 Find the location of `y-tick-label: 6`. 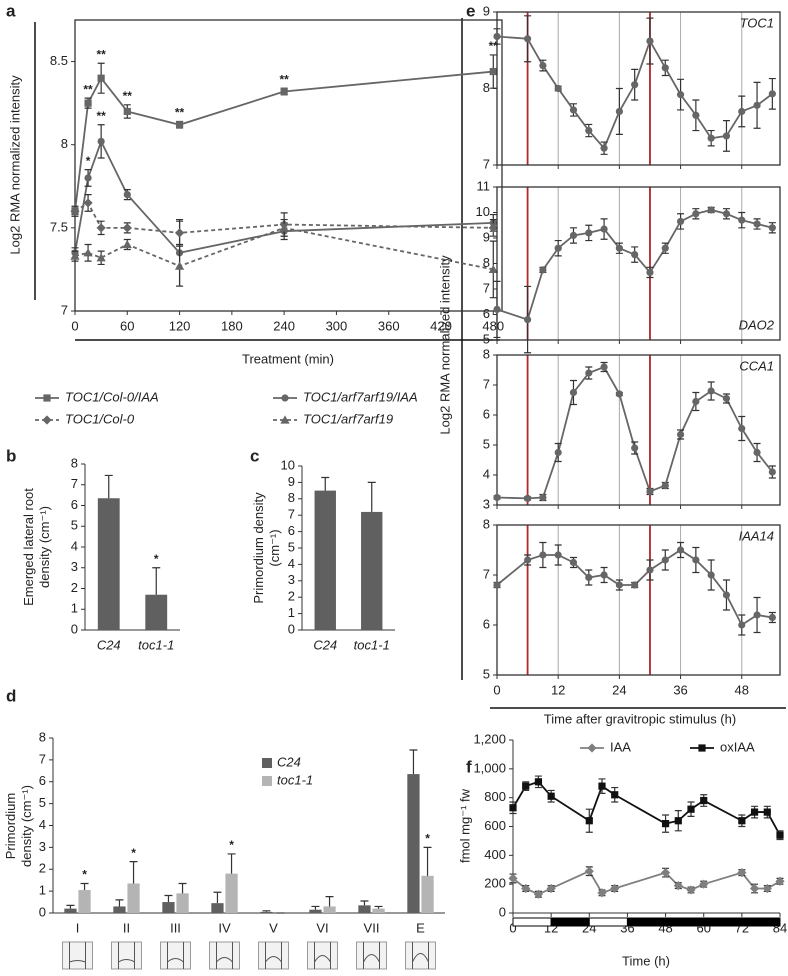

y-tick-label: 6 is located at coordinates (486, 623).